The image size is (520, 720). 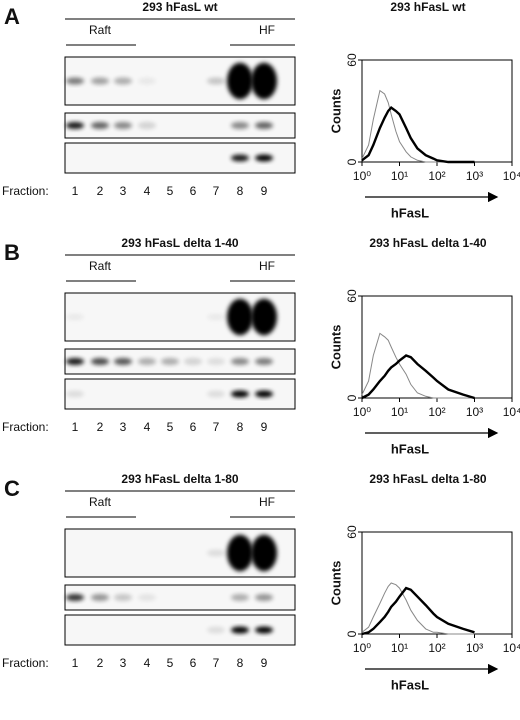 I want to click on panel-letter: C, so click(x=12, y=488).